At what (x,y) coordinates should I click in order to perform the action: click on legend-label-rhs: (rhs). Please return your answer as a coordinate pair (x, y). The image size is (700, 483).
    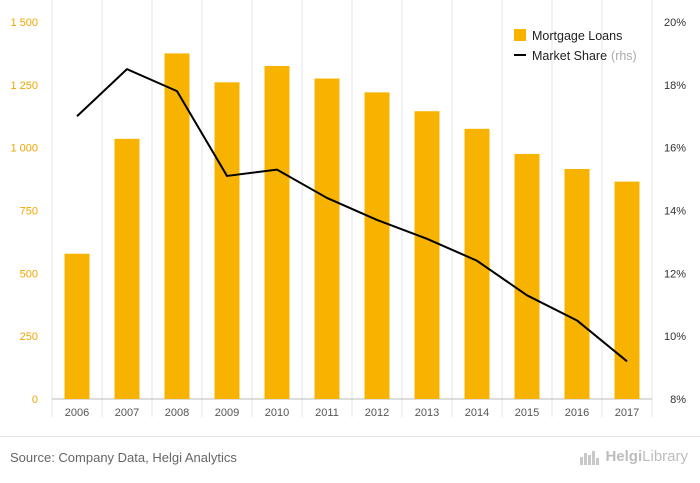
    Looking at the image, I should click on (624, 56).